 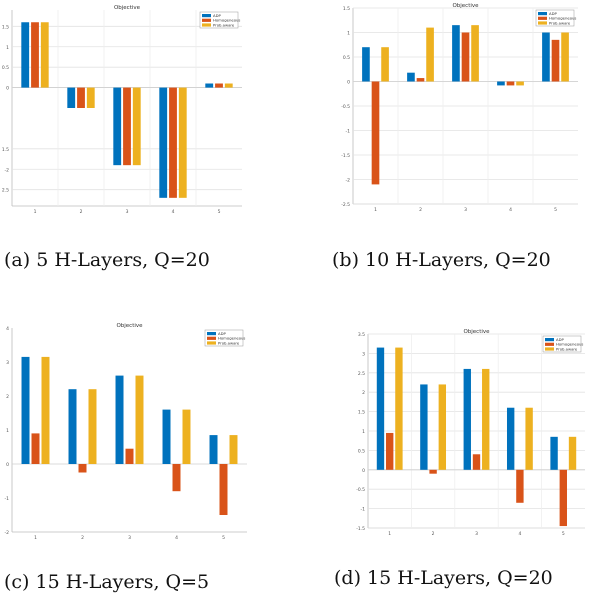 What do you see at coordinates (107, 260) in the screenshot?
I see `caption-a: (a) 5 H-Layers, Q=20` at bounding box center [107, 260].